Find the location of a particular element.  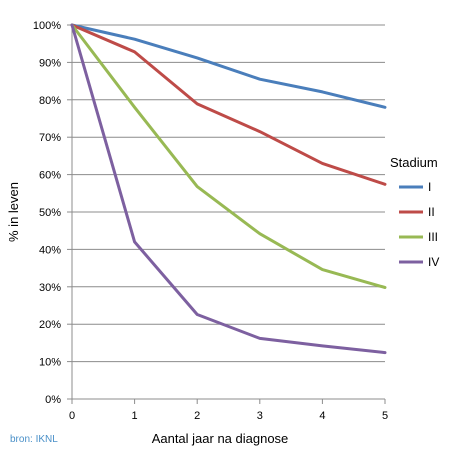

y-tick-labels: 0% 10% 20% 30% 40% 50% 60% 70% 80% 90% 100% is located at coordinates (47, 213).